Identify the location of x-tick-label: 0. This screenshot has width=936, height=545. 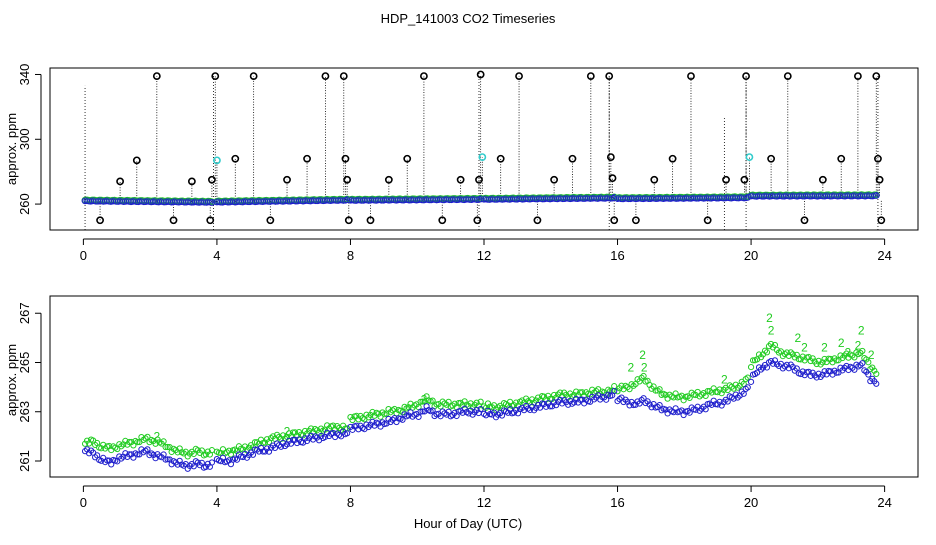
(83, 255).